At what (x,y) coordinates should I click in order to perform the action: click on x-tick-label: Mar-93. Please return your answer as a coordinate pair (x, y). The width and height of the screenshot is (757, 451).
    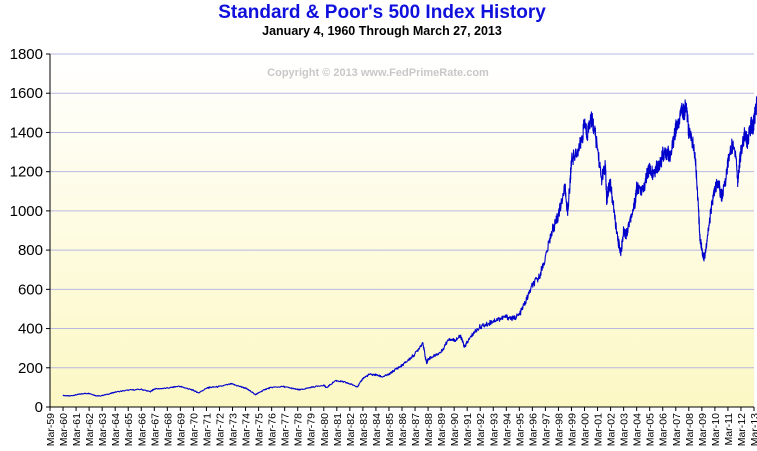
    Looking at the image, I should click on (494, 429).